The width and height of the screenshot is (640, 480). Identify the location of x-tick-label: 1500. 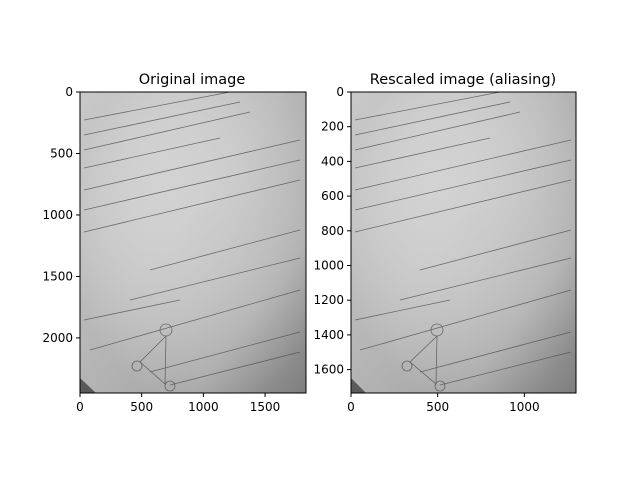
(265, 407).